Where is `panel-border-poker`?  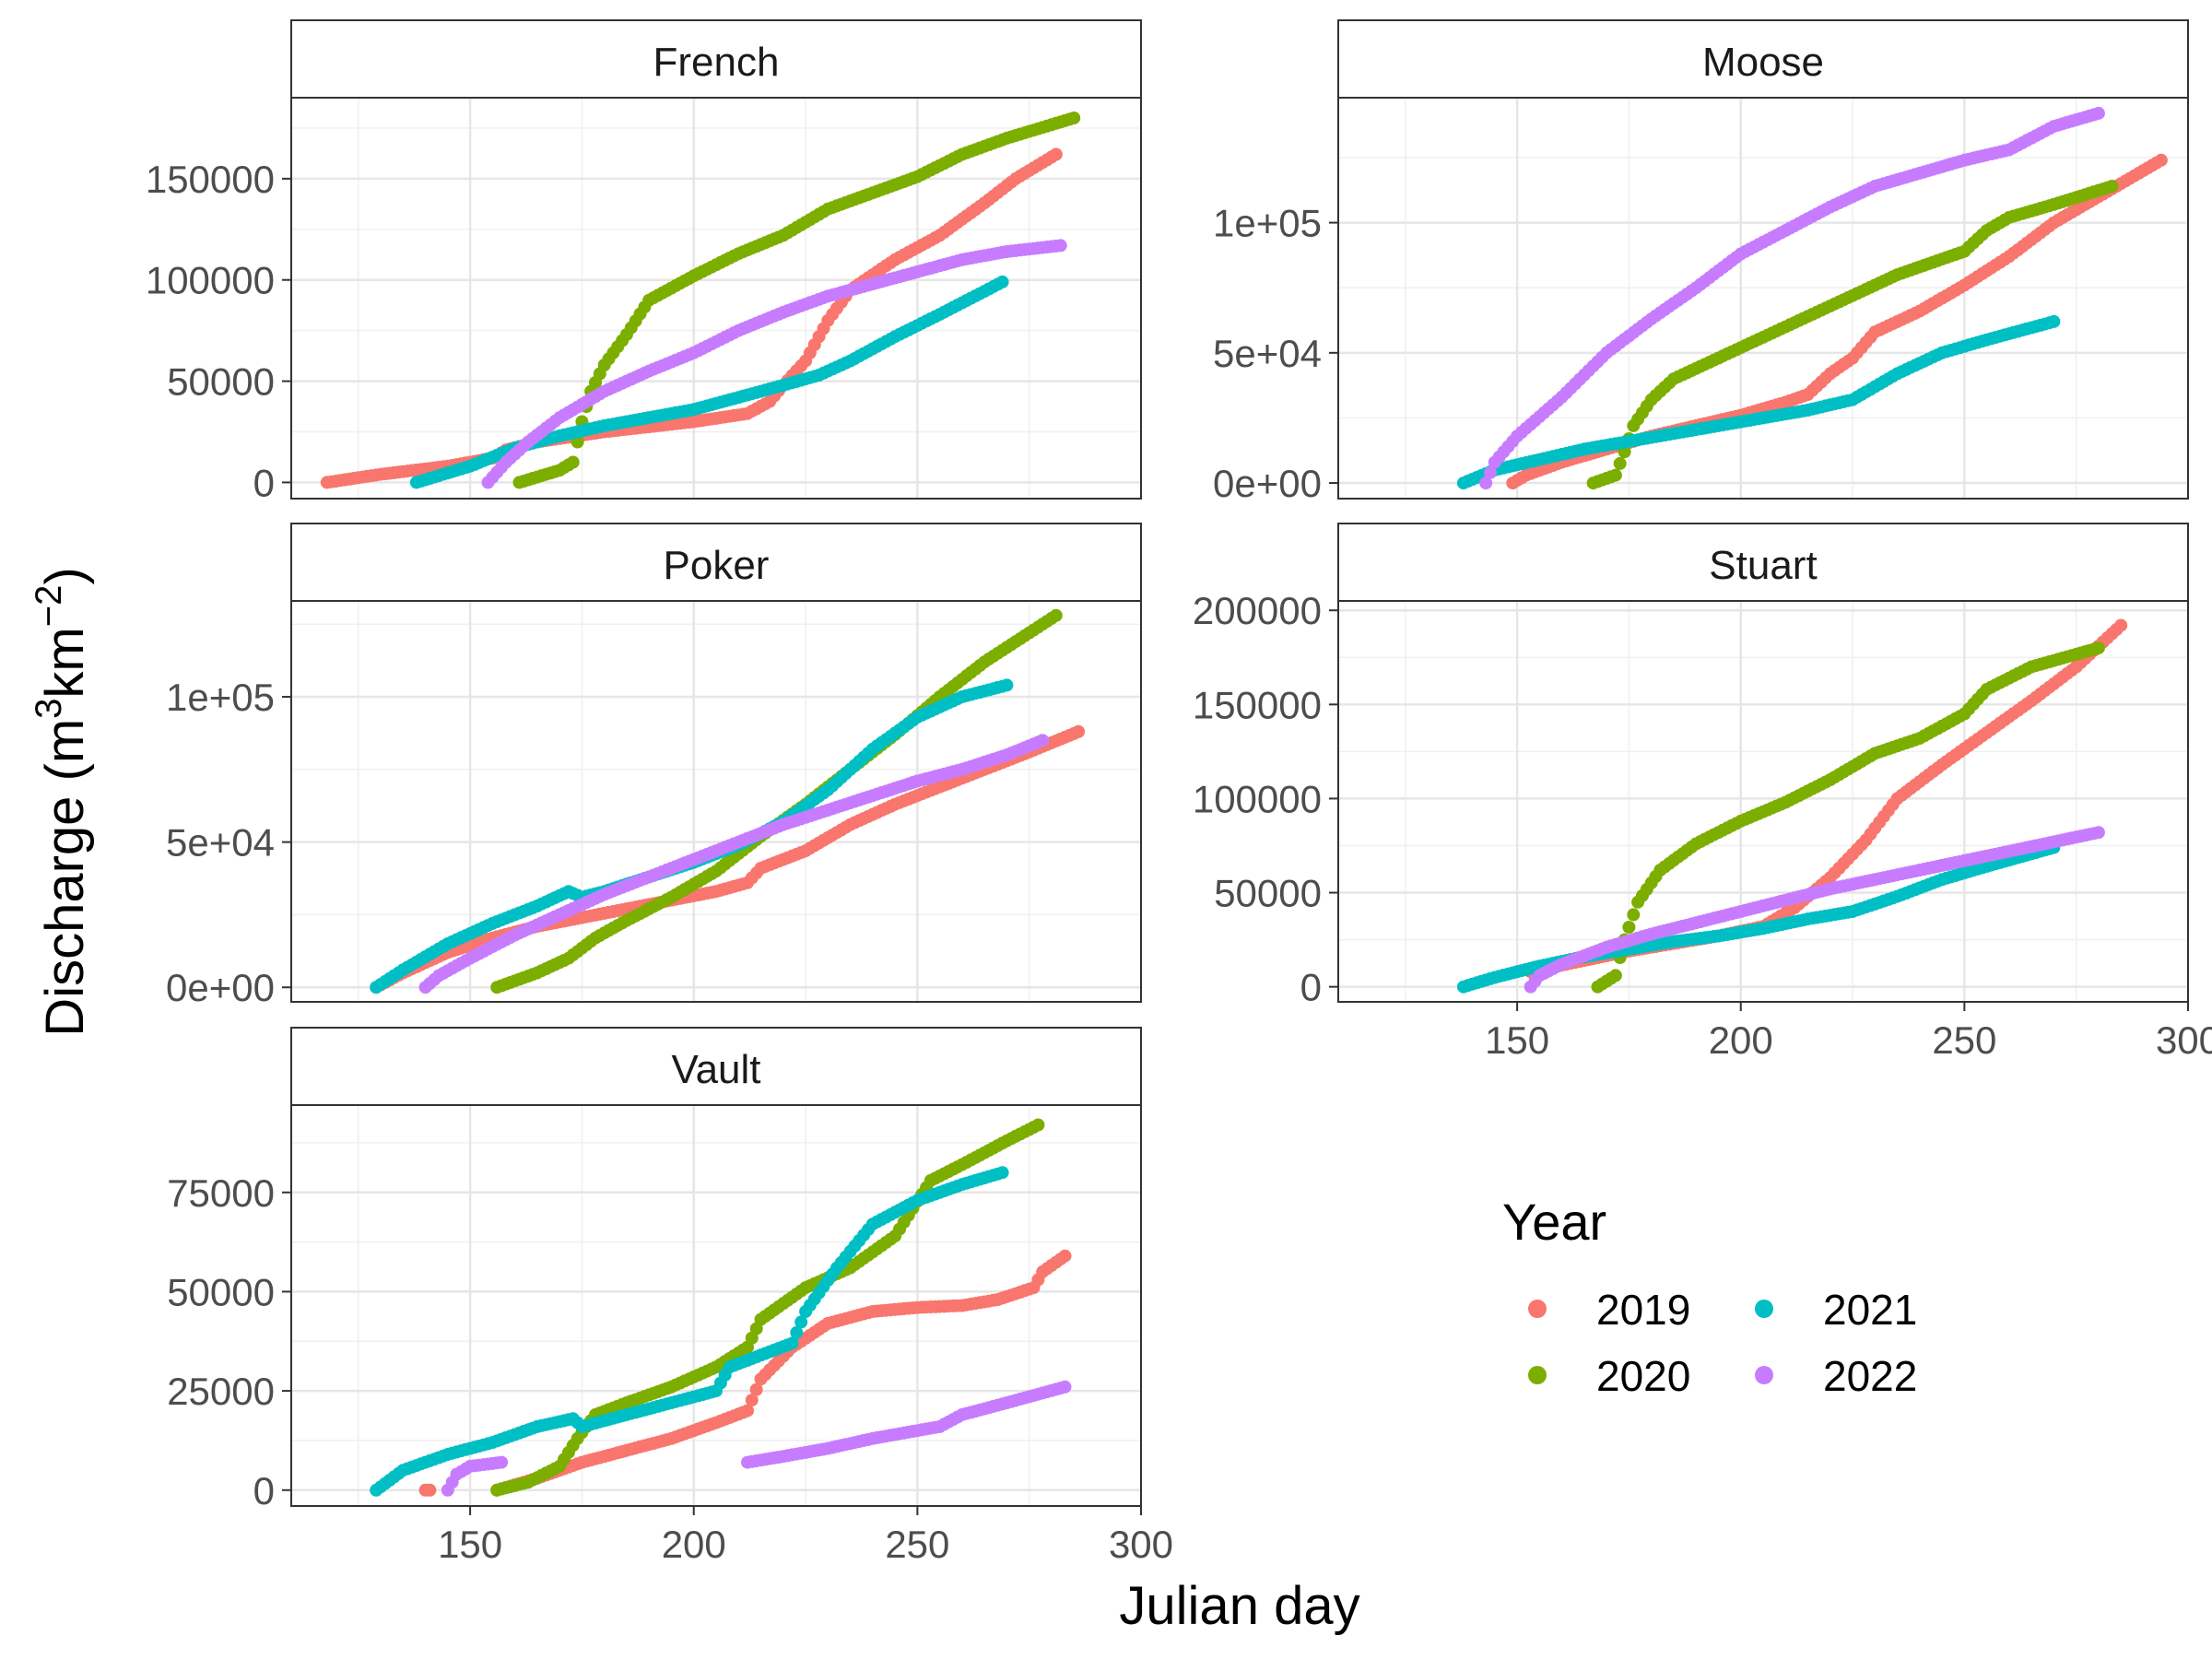 panel-border-poker is located at coordinates (716, 801).